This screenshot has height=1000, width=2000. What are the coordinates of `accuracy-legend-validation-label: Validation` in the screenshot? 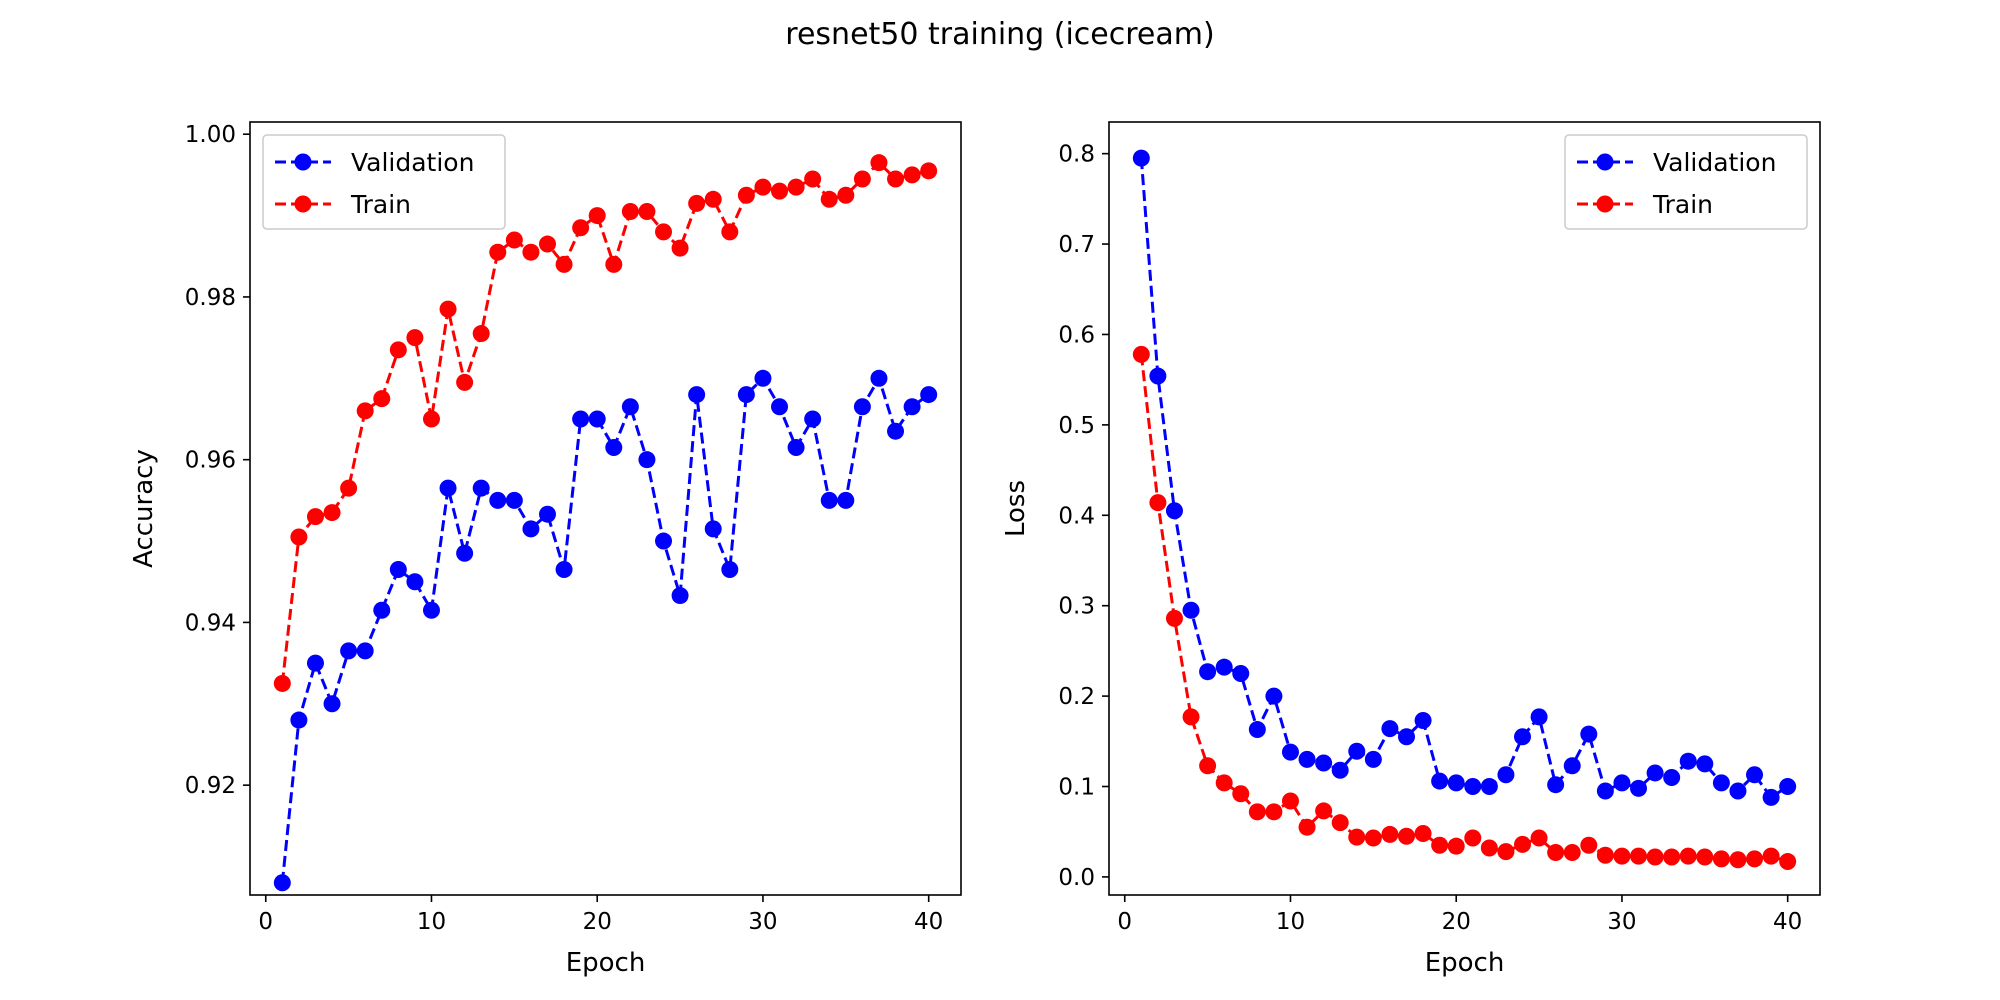 It's located at (412, 162).